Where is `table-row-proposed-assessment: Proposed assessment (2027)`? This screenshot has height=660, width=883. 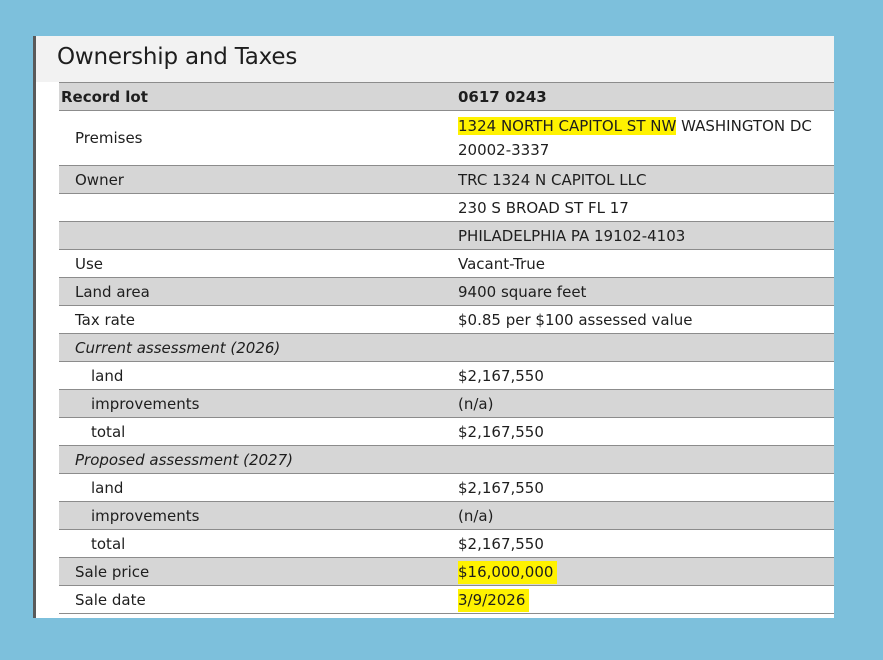 table-row-proposed-assessment: Proposed assessment (2027) is located at coordinates (446, 459).